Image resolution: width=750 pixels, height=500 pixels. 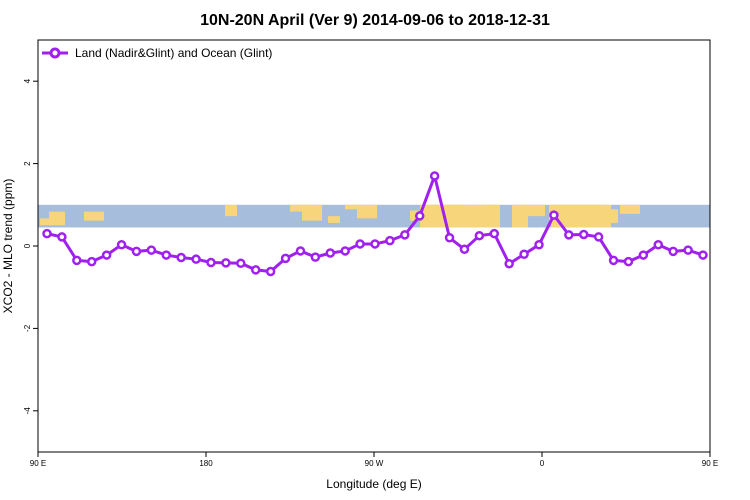 I want to click on y-axis: -4 -2 0 2 4, so click(x=30, y=246).